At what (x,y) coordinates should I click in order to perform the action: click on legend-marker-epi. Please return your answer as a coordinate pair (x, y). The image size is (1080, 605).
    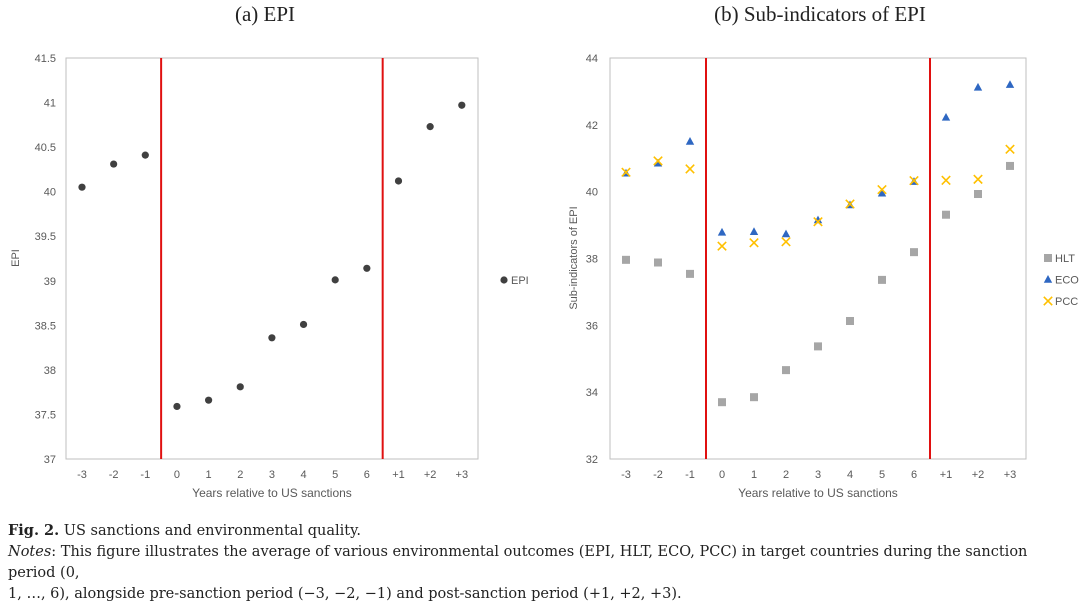
    Looking at the image, I should click on (504, 280).